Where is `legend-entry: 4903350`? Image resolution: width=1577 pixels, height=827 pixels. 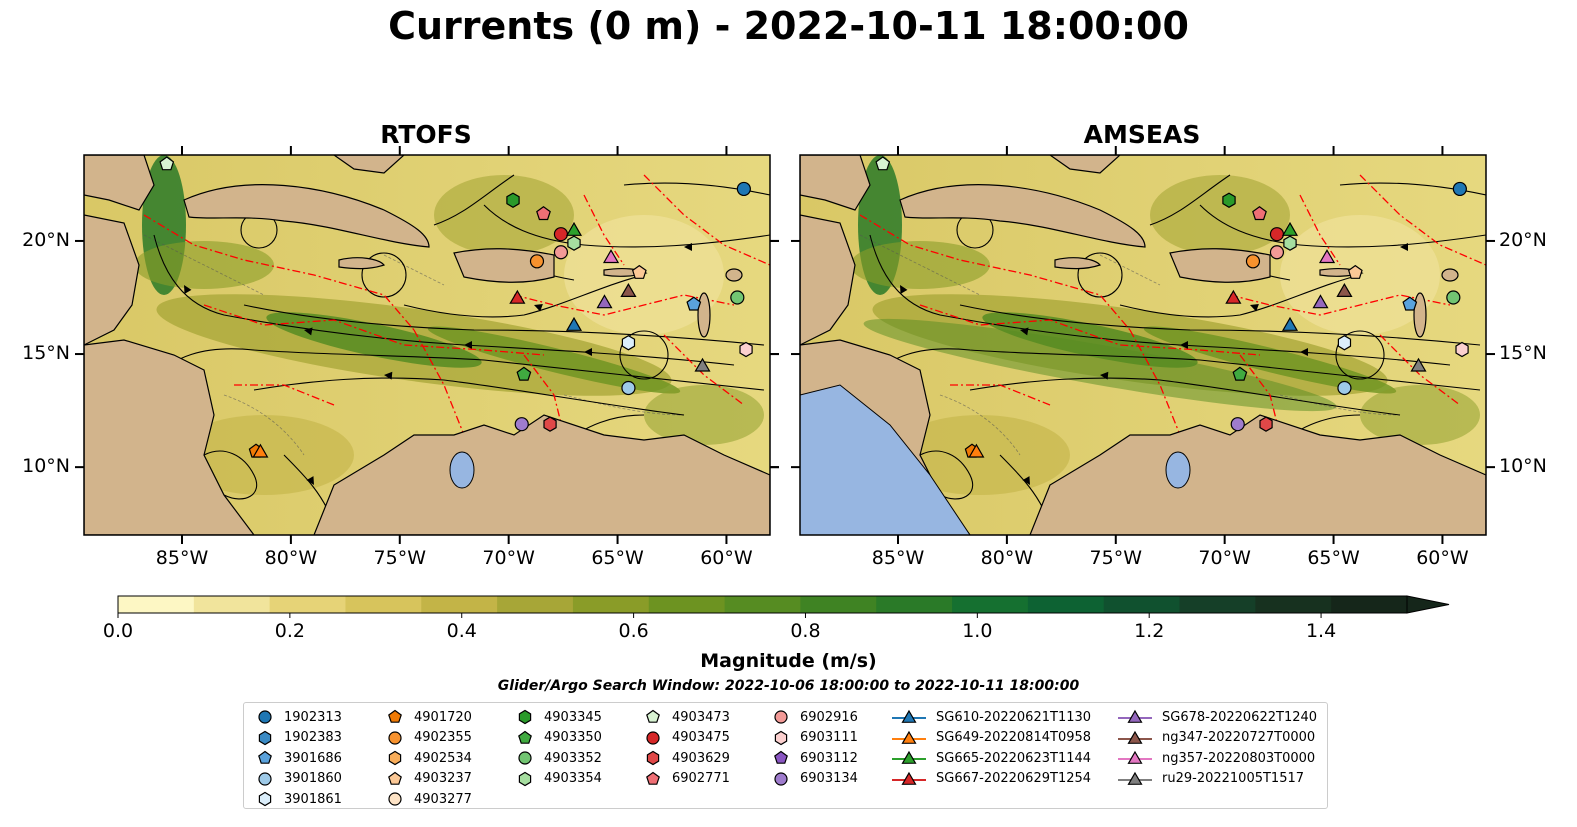
legend-entry: 4903350 is located at coordinates (558, 738).